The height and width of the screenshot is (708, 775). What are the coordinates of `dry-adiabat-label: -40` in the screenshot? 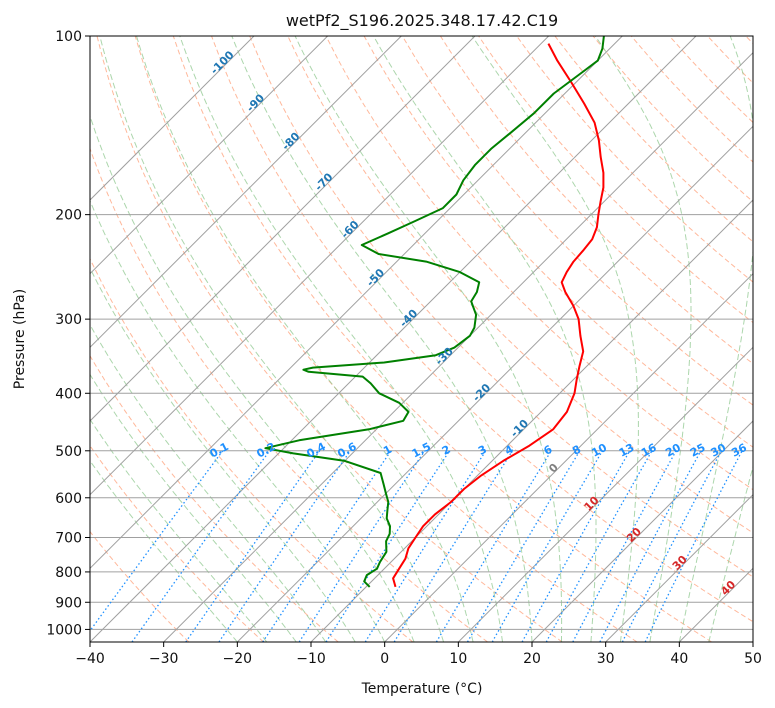 It's located at (408, 318).